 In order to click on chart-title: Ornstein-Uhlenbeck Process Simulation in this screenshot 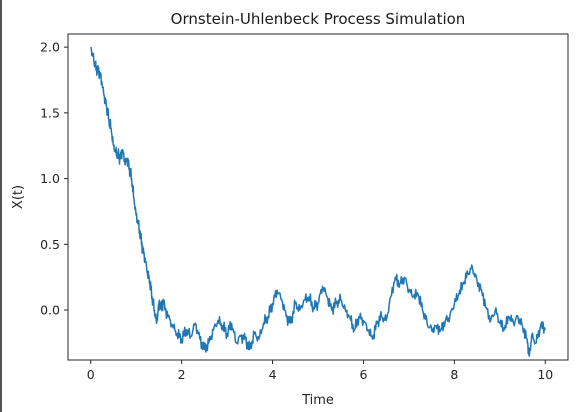, I will do `click(318, 19)`.